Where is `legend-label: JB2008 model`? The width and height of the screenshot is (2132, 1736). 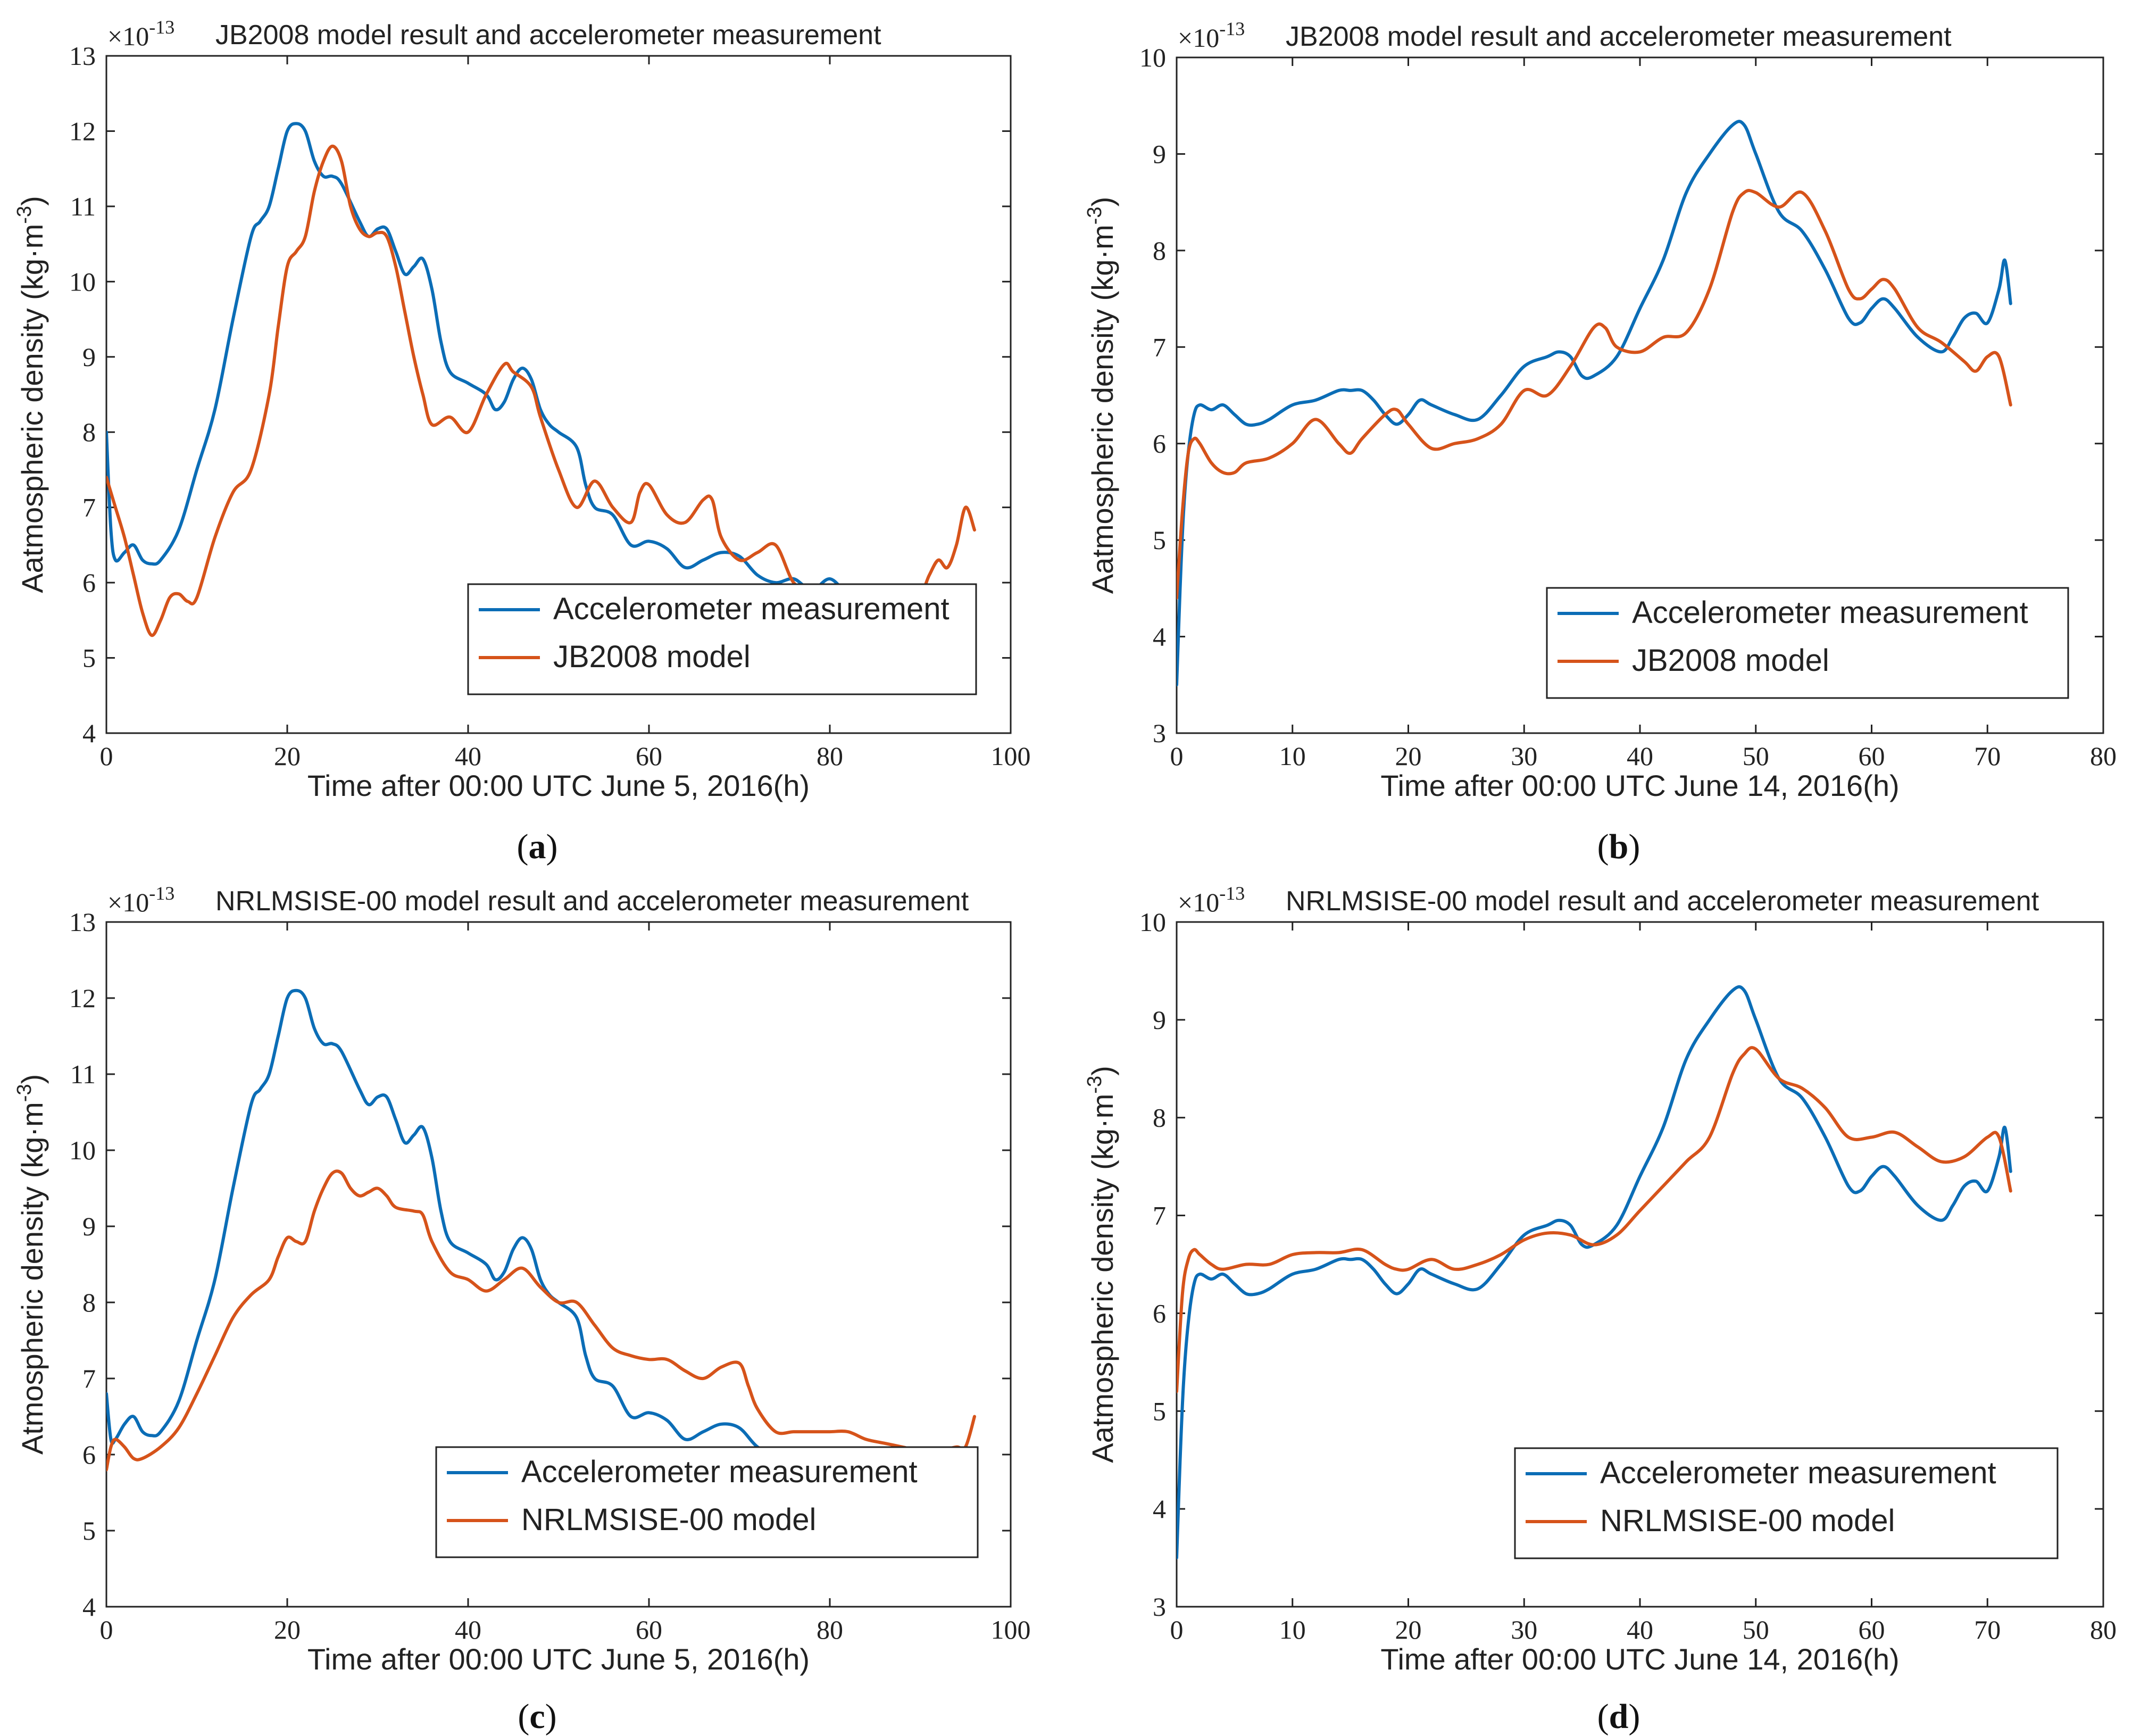
legend-label: JB2008 model is located at coordinates (1730, 660).